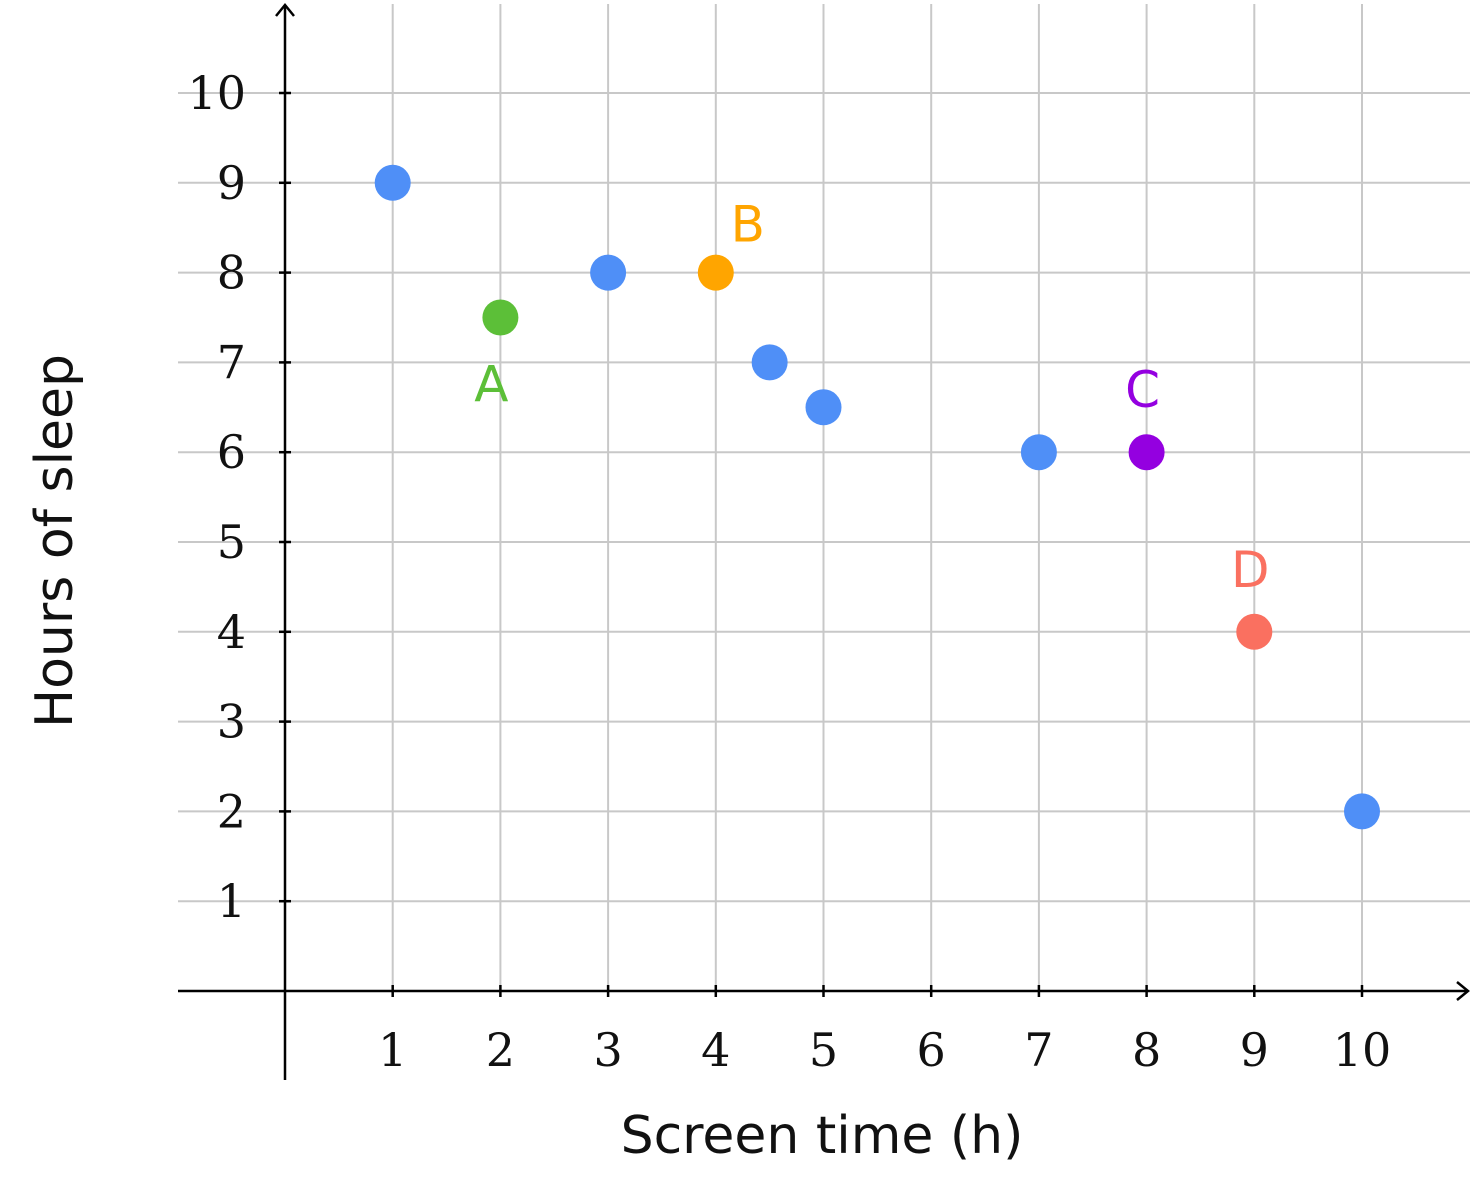  I want to click on y-tick-label-3: 3, so click(231, 722).